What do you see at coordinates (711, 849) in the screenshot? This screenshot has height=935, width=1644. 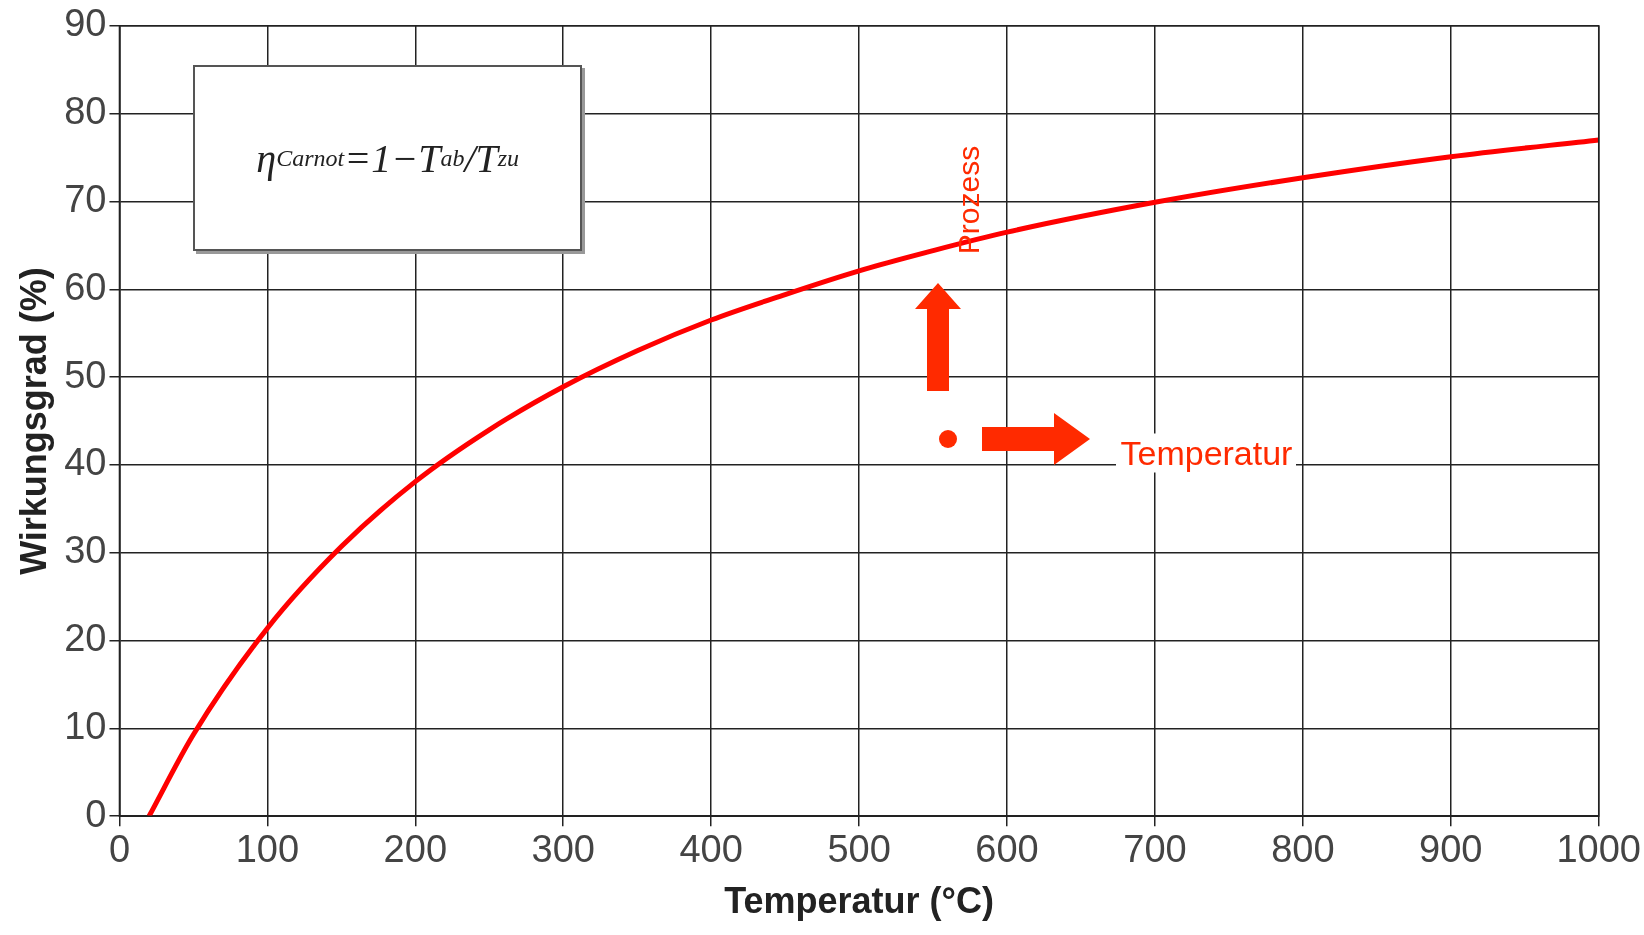 I see `x-tick-label: 400` at bounding box center [711, 849].